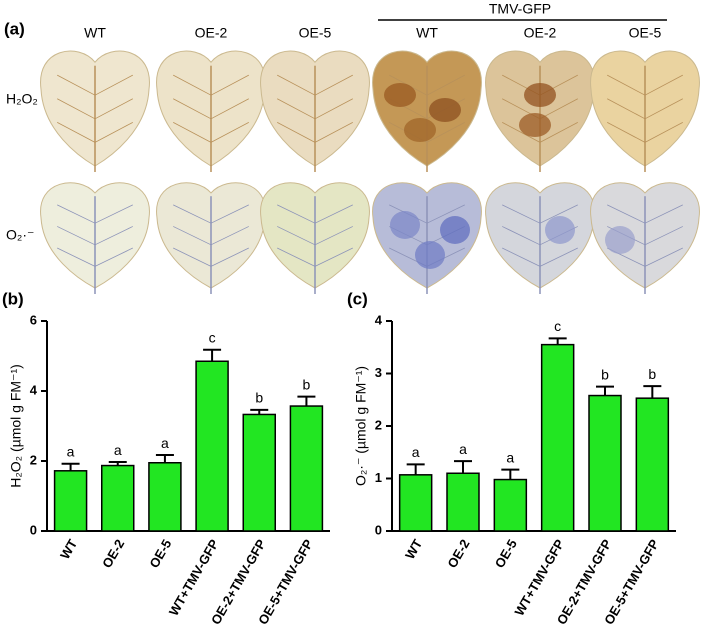 The height and width of the screenshot is (641, 709). I want to click on significance-label: c, so click(557, 326).